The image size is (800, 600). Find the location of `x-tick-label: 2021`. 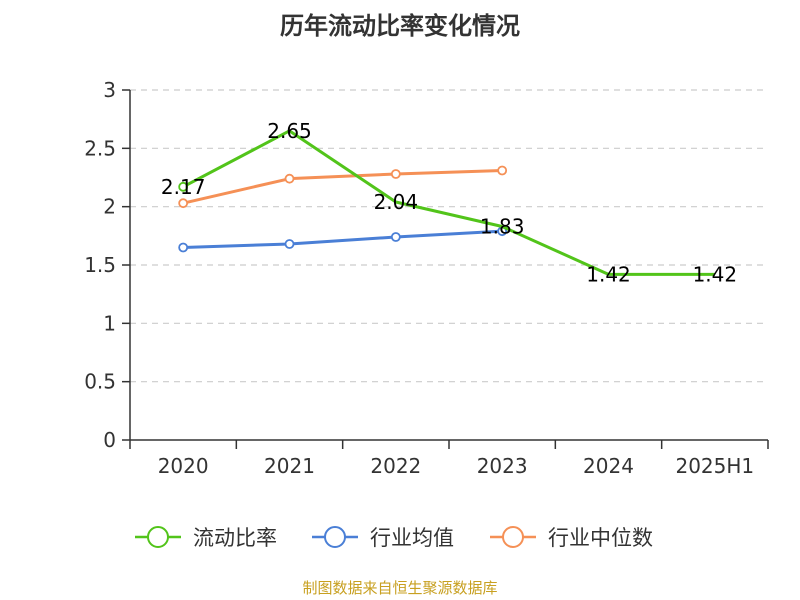

x-tick-label: 2021 is located at coordinates (289, 466).